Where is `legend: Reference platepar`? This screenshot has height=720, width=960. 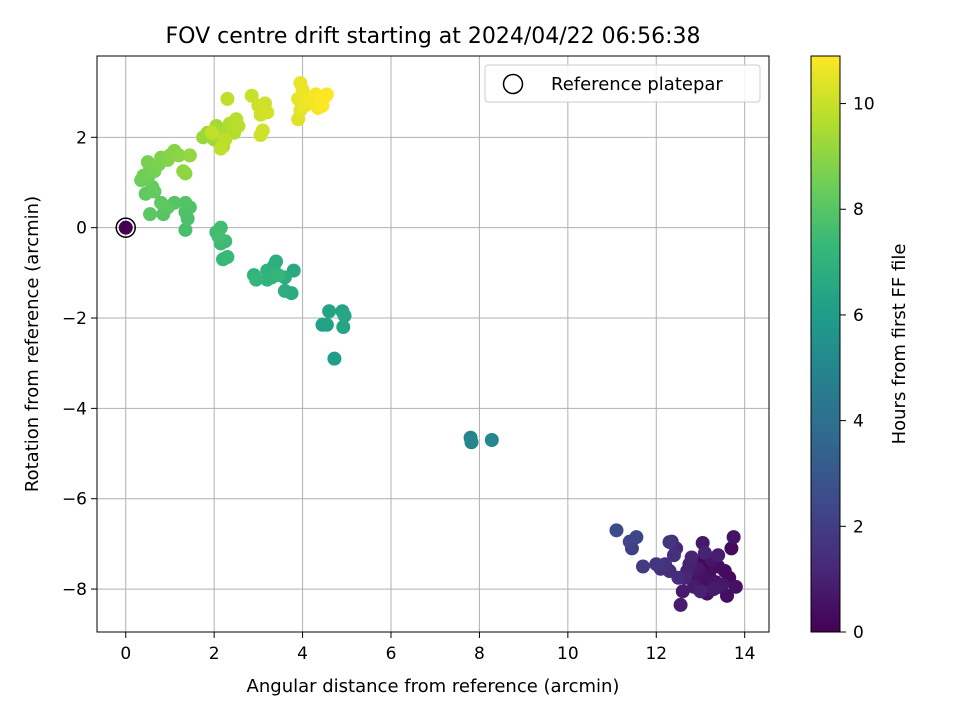 legend: Reference platepar is located at coordinates (622, 83).